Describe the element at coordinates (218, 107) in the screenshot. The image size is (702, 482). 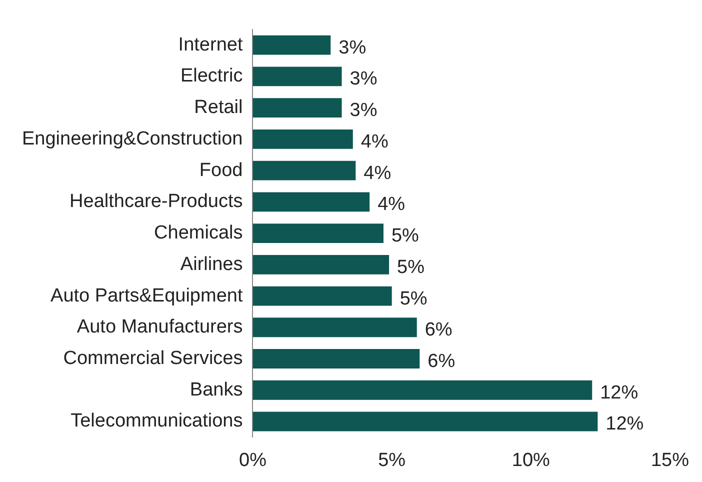
I see `y-tick-label: Retail` at that location.